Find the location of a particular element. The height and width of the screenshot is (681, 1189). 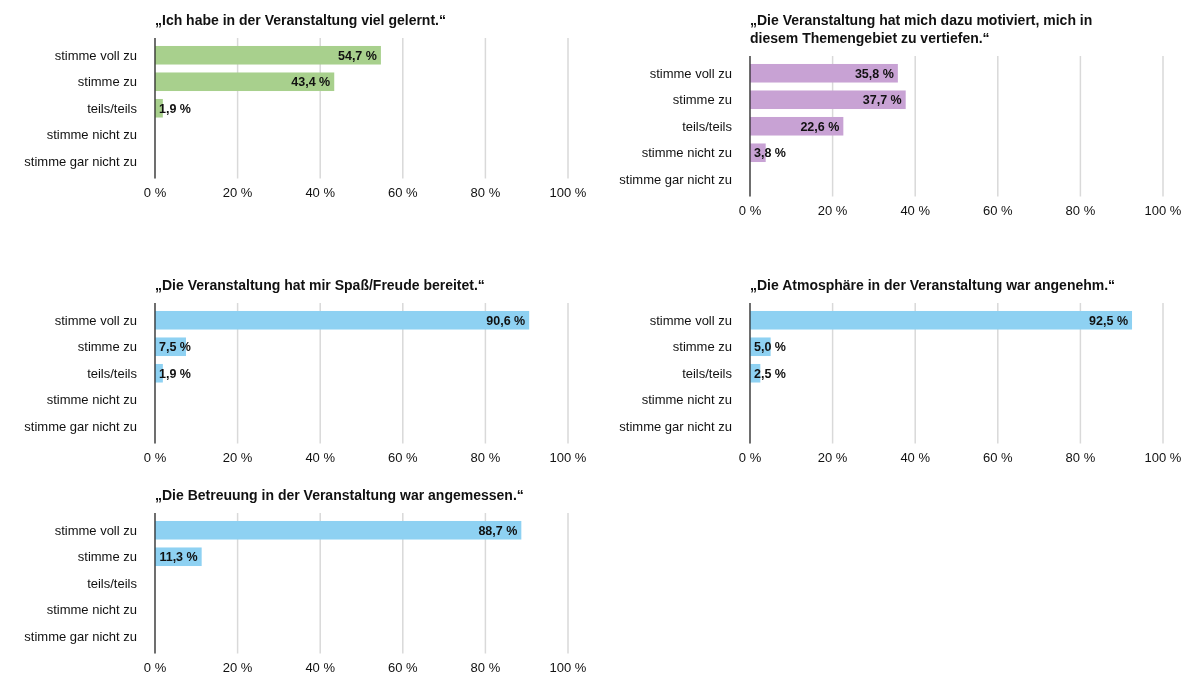

data-label: 11,3 % is located at coordinates (178, 557).